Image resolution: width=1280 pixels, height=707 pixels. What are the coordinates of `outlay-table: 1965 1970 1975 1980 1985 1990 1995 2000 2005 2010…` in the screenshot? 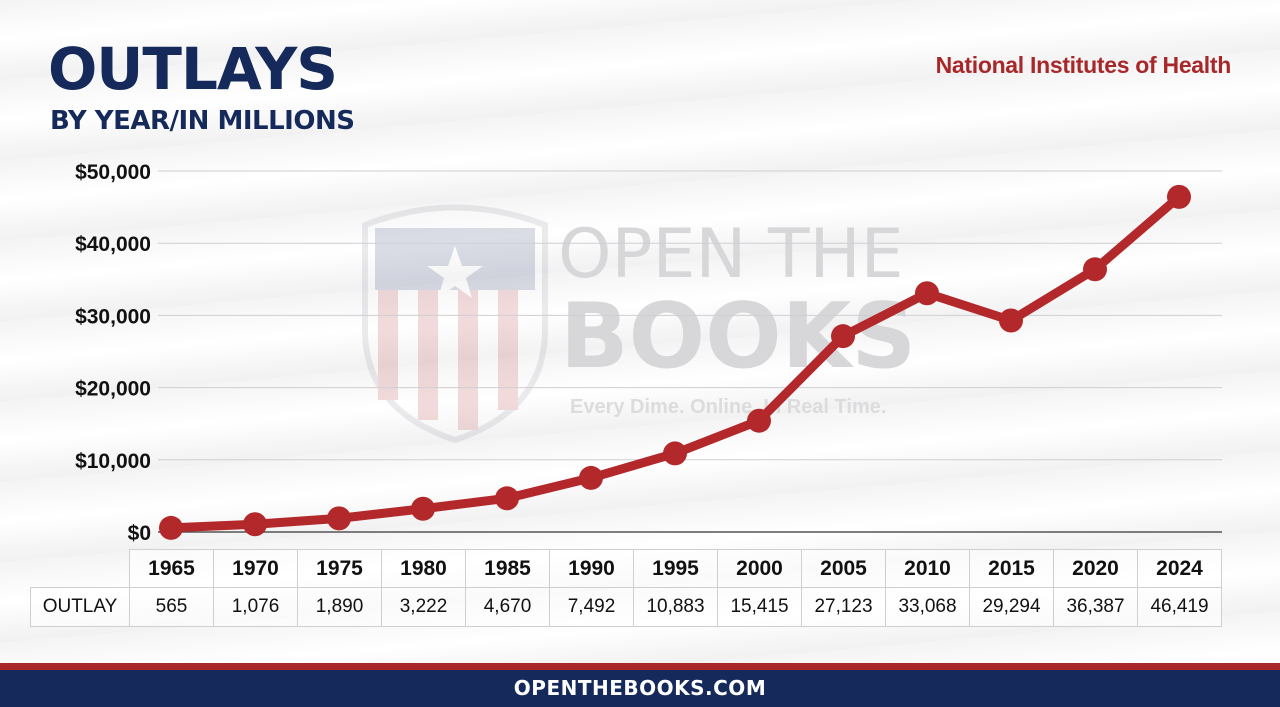 It's located at (626, 588).